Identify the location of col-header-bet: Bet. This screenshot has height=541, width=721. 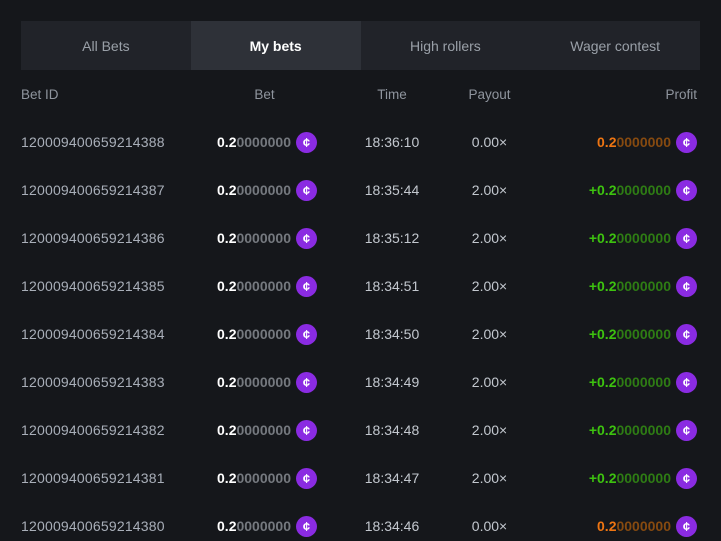
(264, 94).